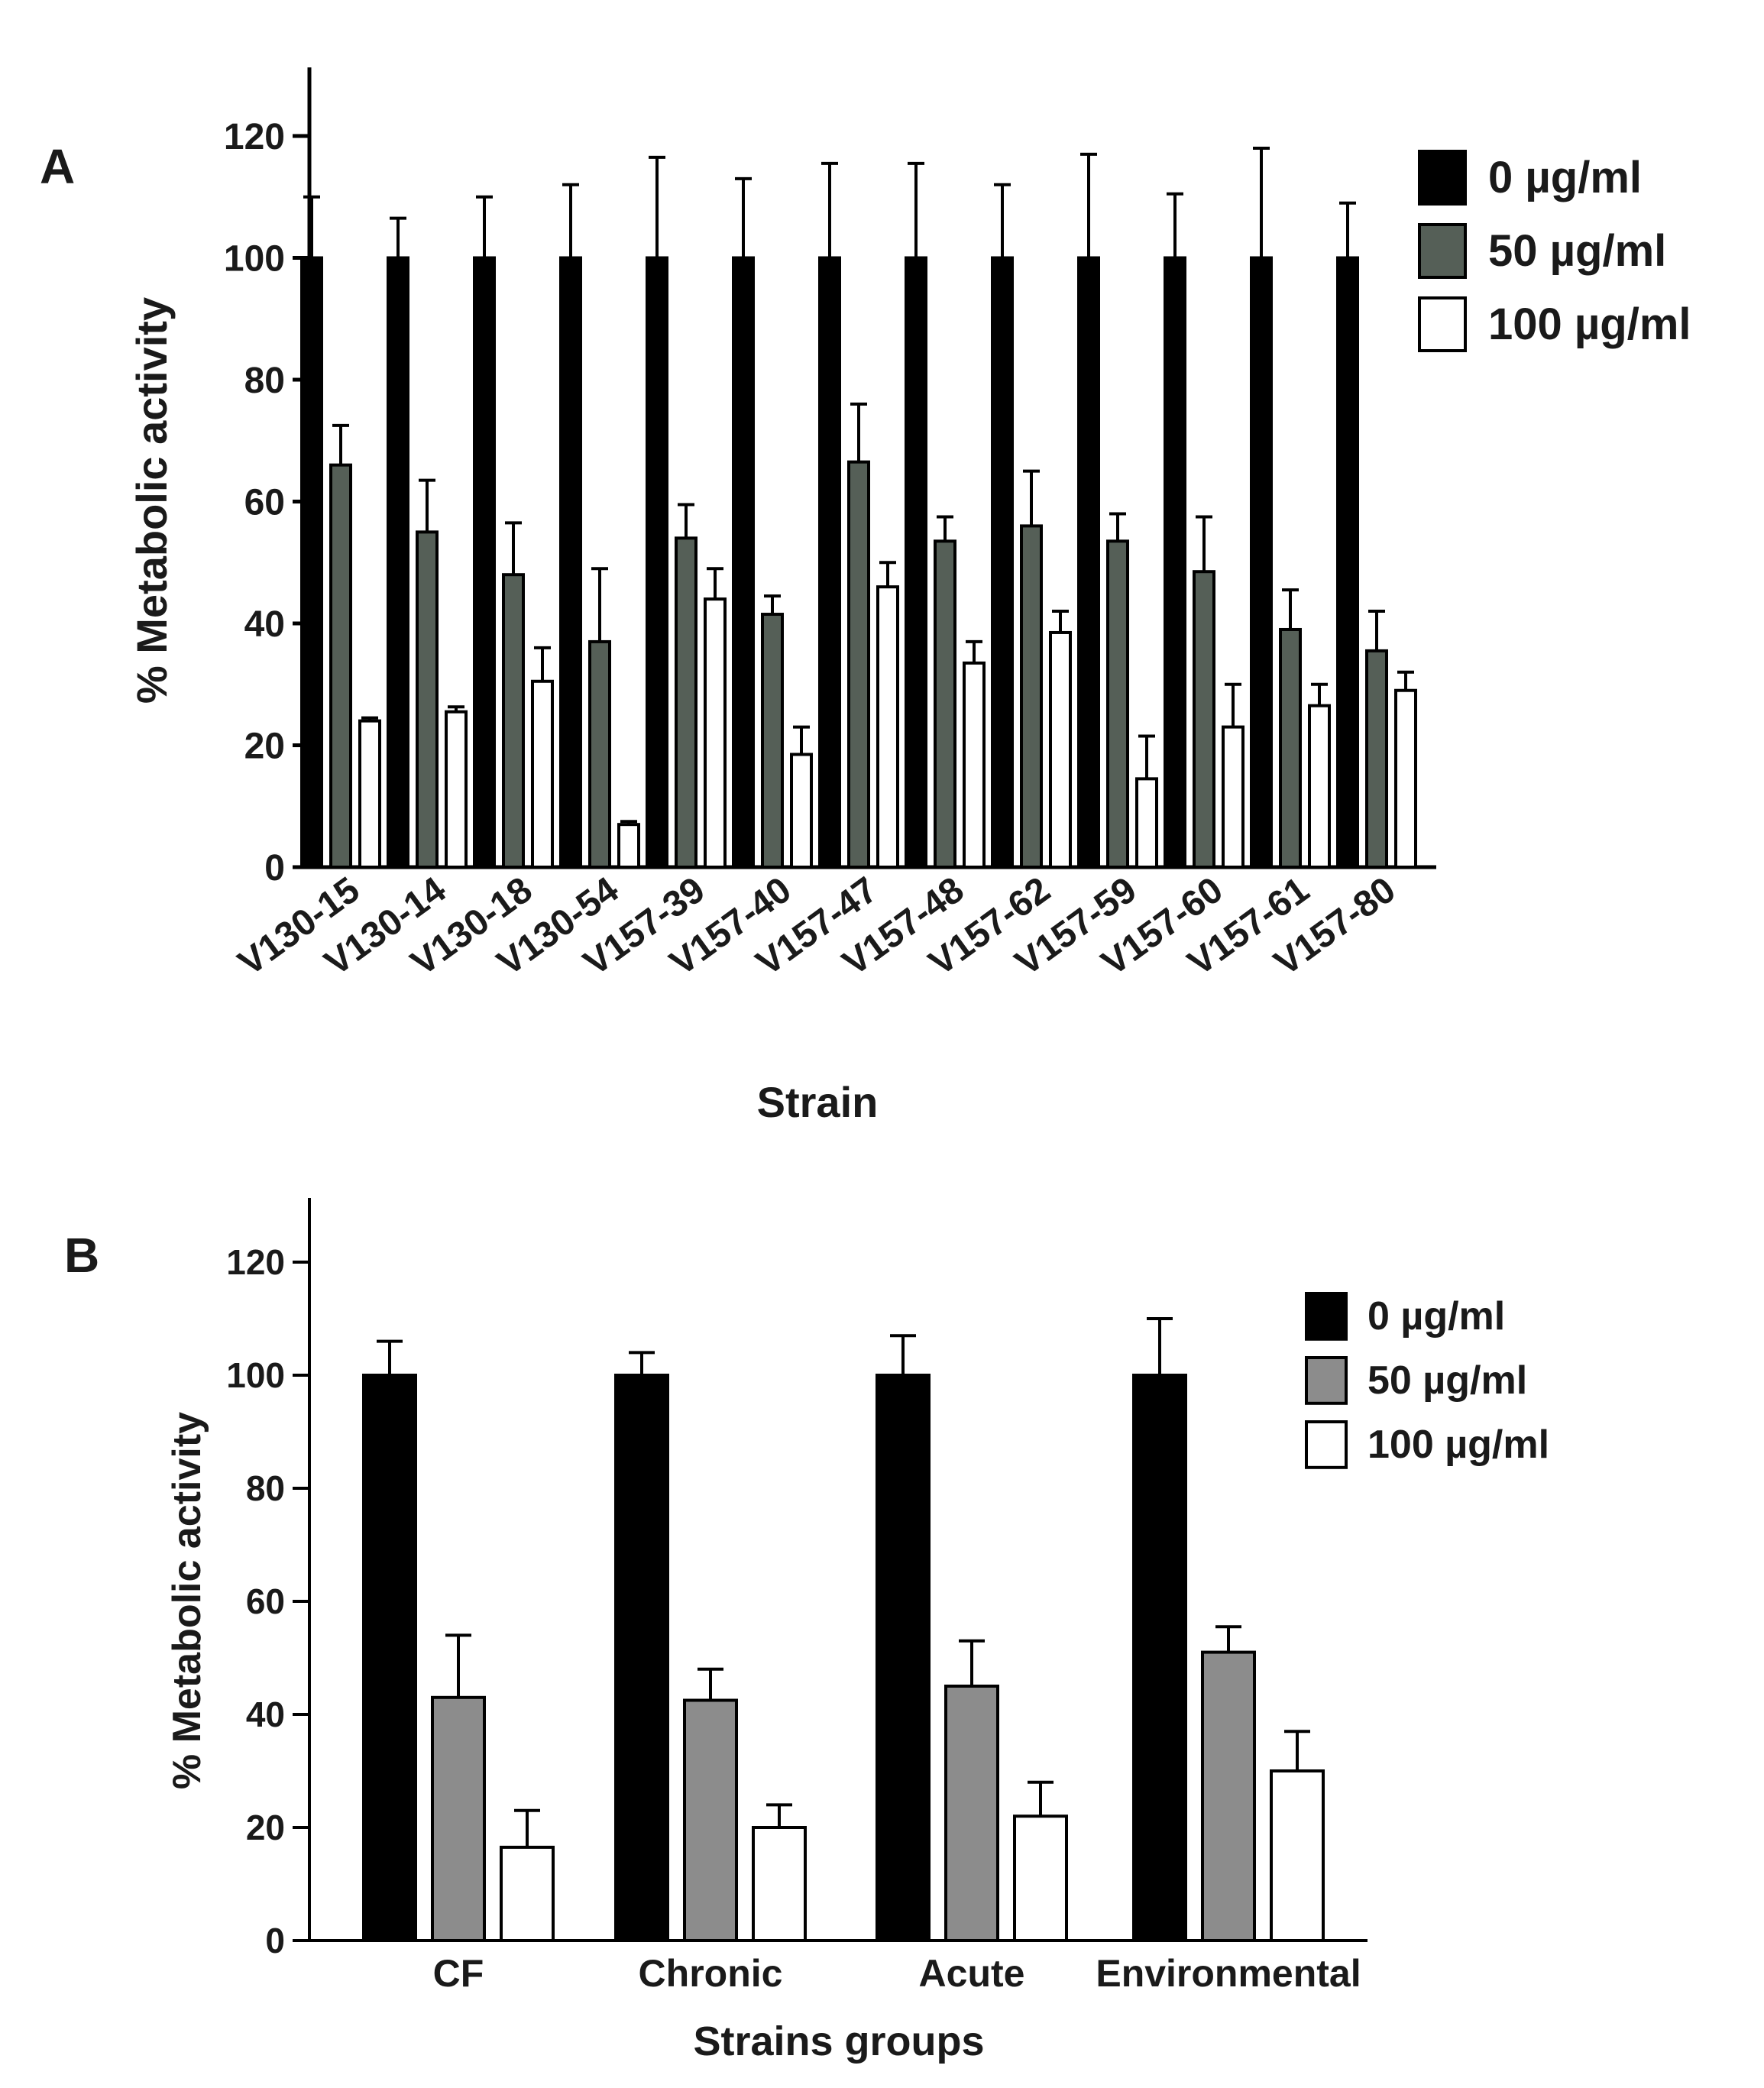 This screenshot has width=1764, height=2088. I want to click on x-tick-label: CF, so click(458, 1973).